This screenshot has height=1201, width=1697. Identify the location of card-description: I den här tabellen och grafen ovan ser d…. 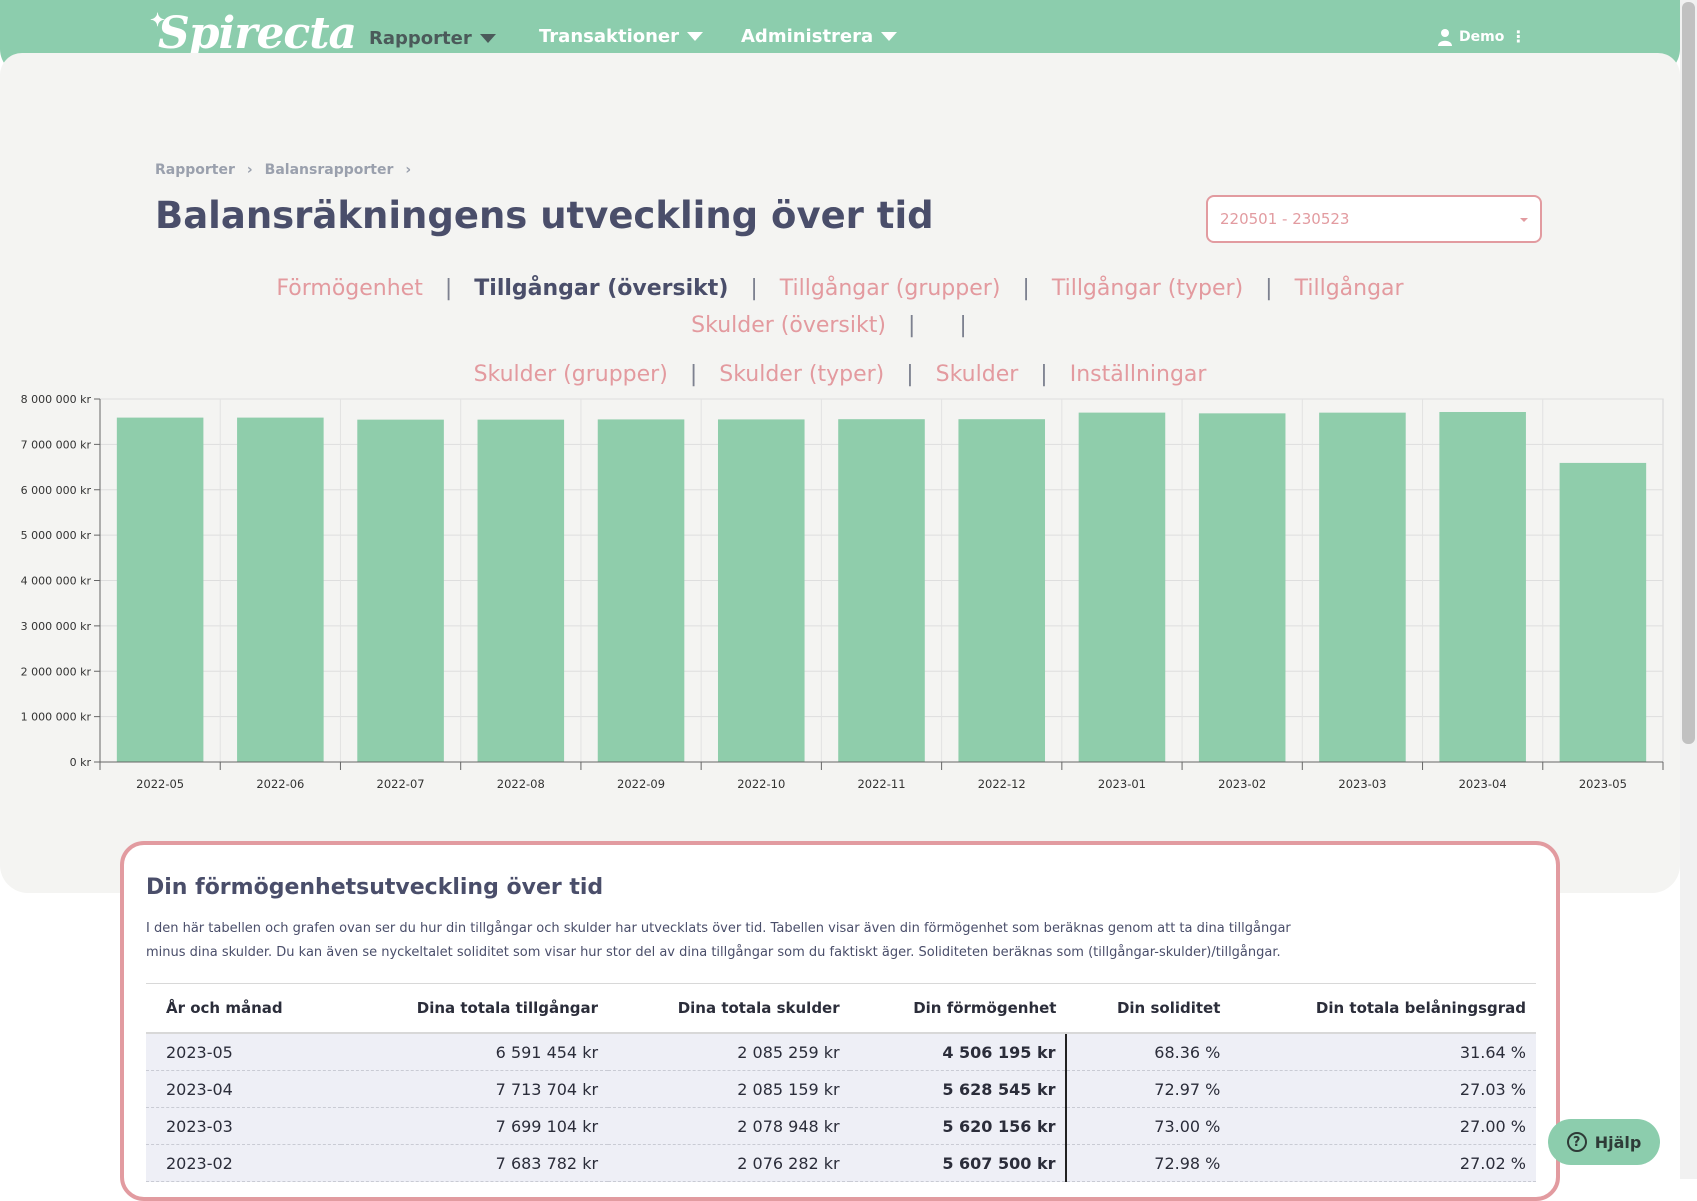
(718, 940).